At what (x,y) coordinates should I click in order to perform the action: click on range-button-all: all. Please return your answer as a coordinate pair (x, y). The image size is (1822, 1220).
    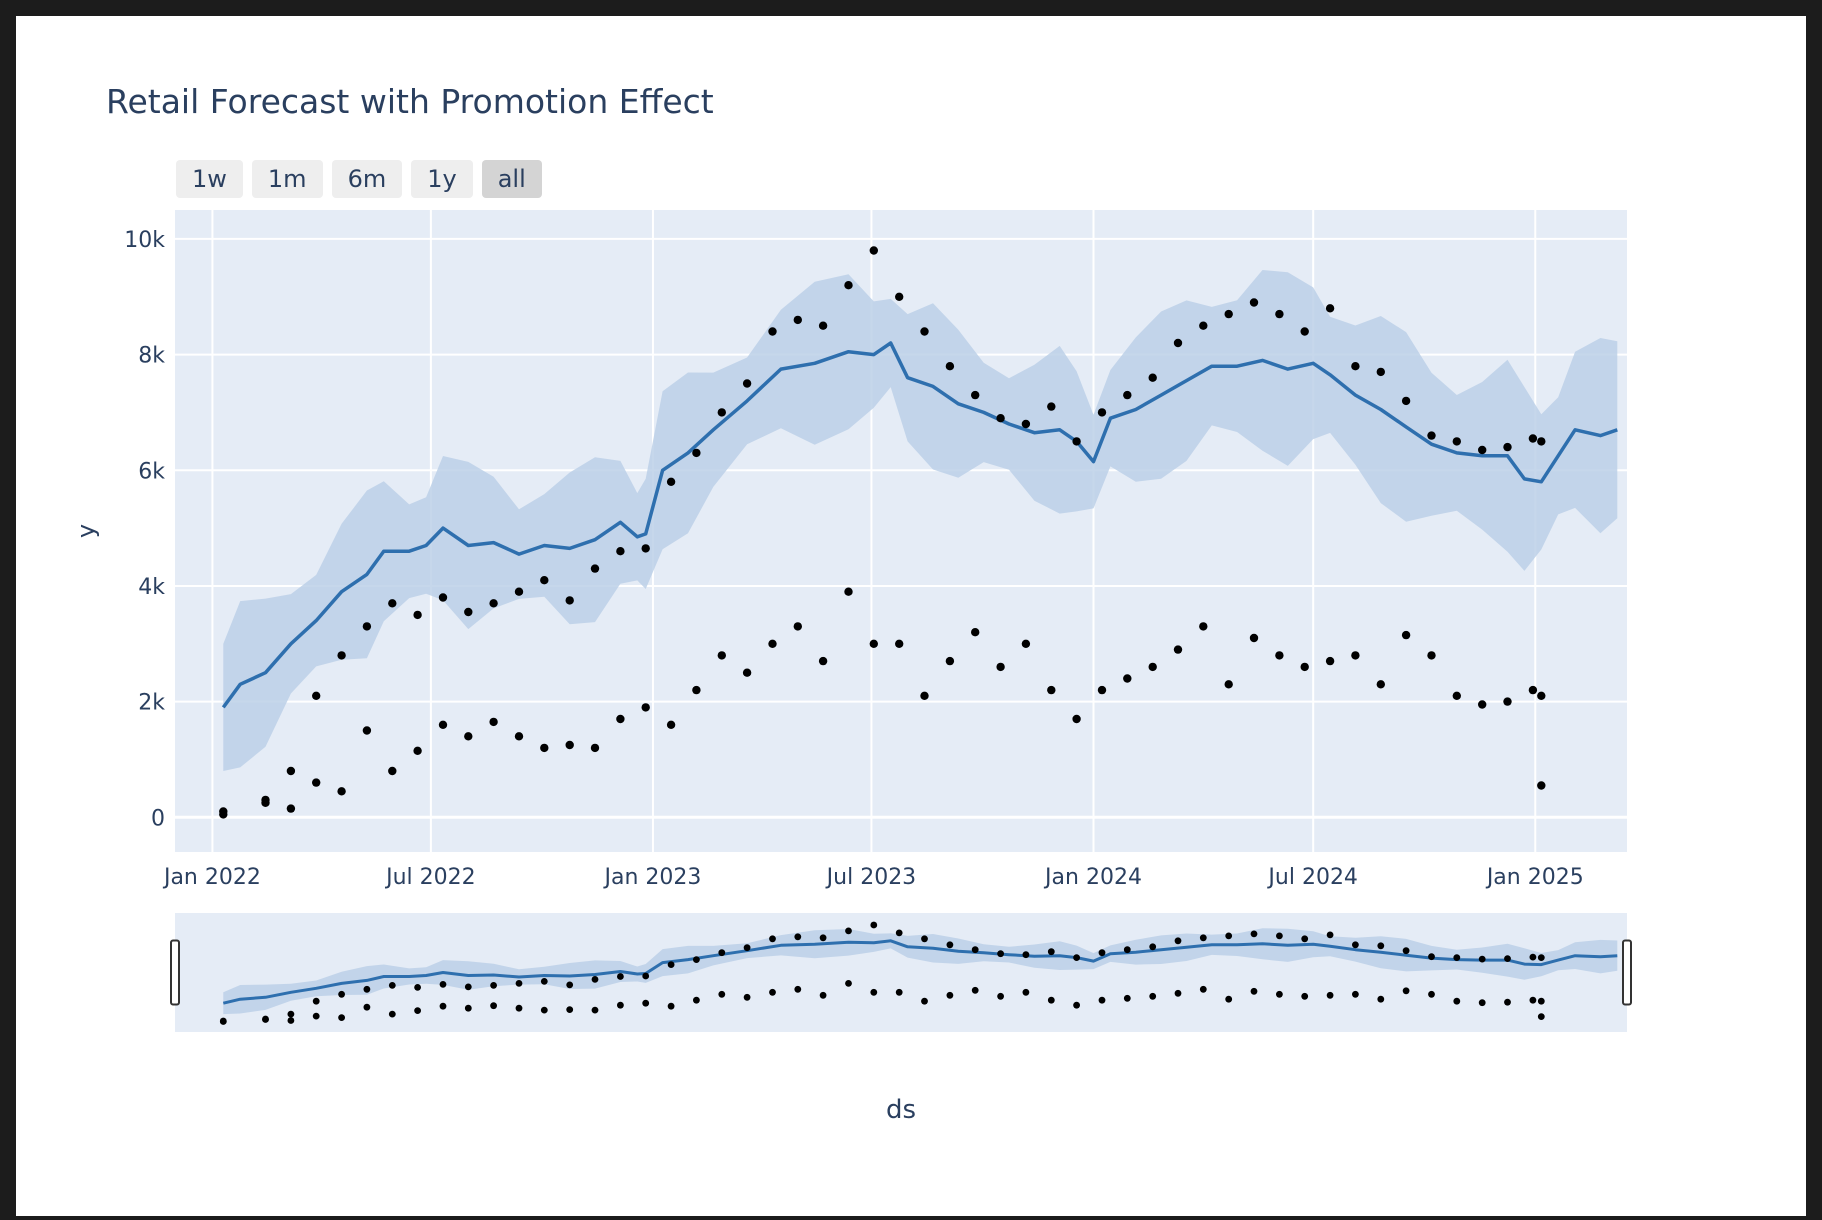
    Looking at the image, I should click on (511, 179).